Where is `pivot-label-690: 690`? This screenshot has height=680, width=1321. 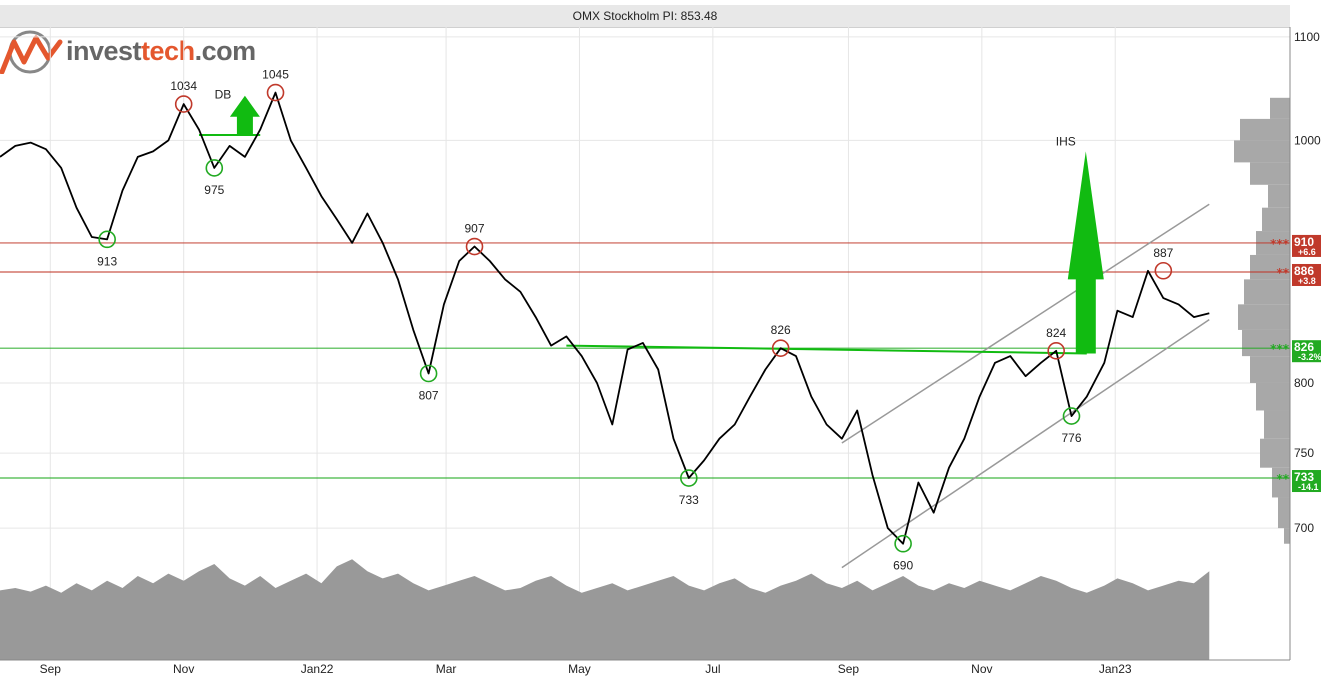
pivot-label-690: 690 is located at coordinates (903, 566).